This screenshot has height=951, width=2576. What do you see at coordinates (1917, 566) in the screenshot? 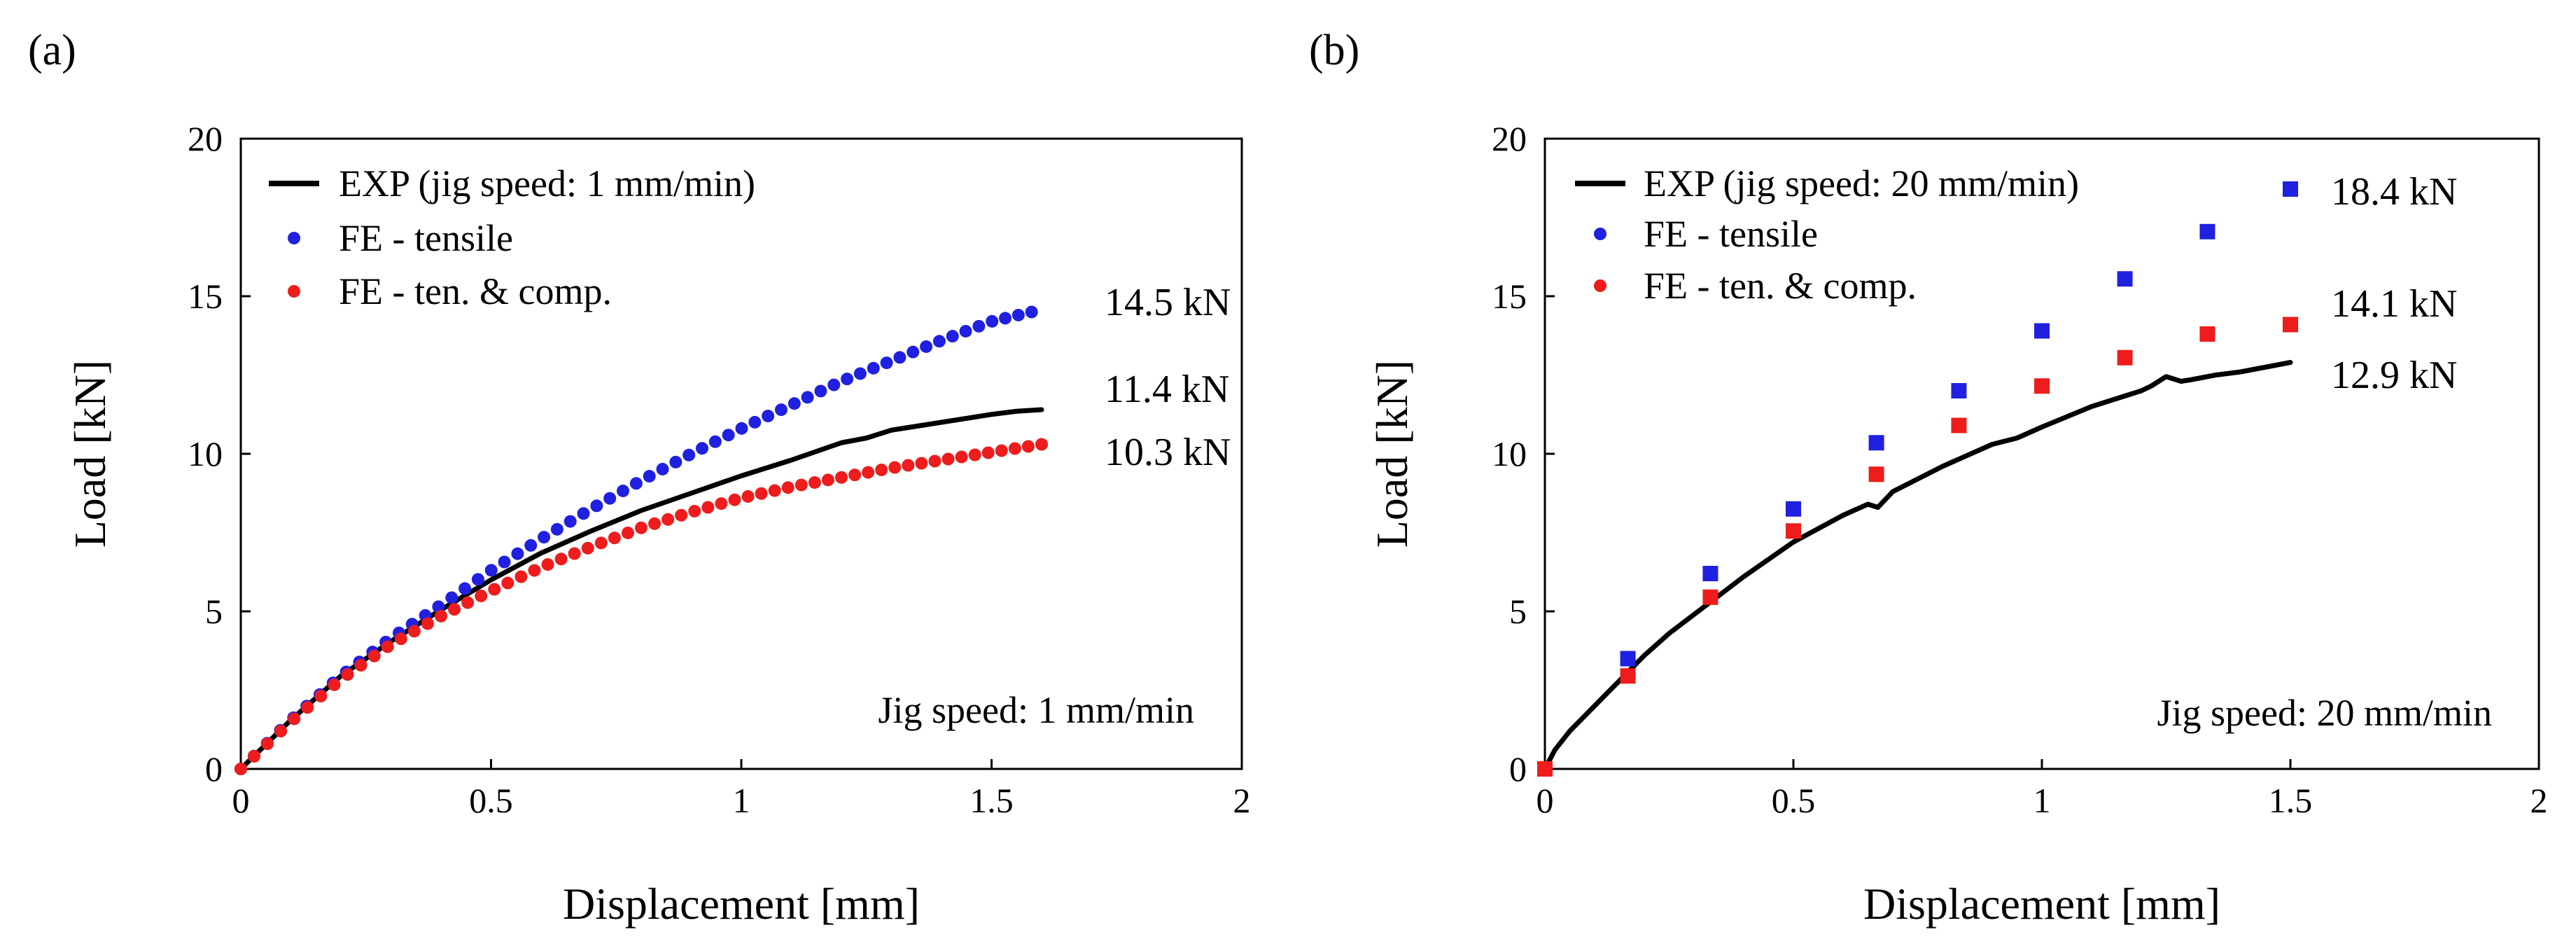
I see `series-line-exp-b` at bounding box center [1917, 566].